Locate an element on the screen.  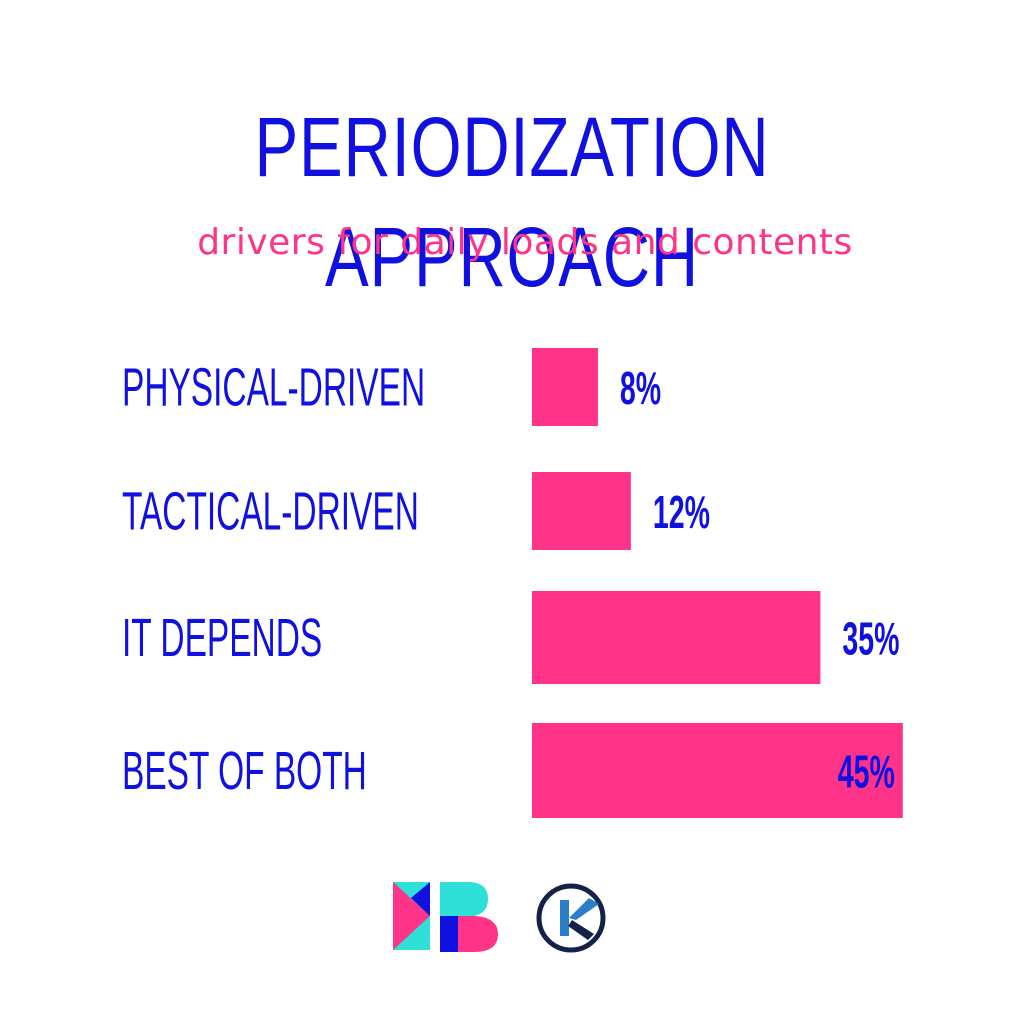
category-label: TACTICAL-DRIVEN is located at coordinates (270, 510).